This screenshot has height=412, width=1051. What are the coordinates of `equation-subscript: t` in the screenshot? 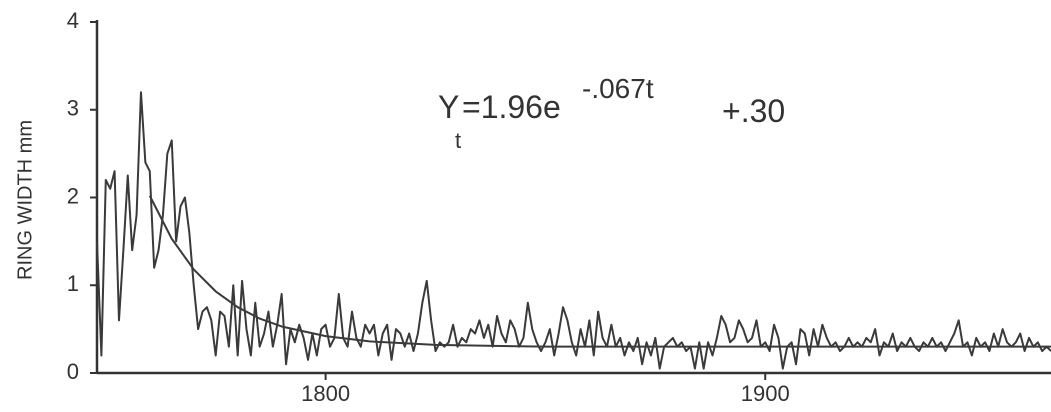 It's located at (458, 140).